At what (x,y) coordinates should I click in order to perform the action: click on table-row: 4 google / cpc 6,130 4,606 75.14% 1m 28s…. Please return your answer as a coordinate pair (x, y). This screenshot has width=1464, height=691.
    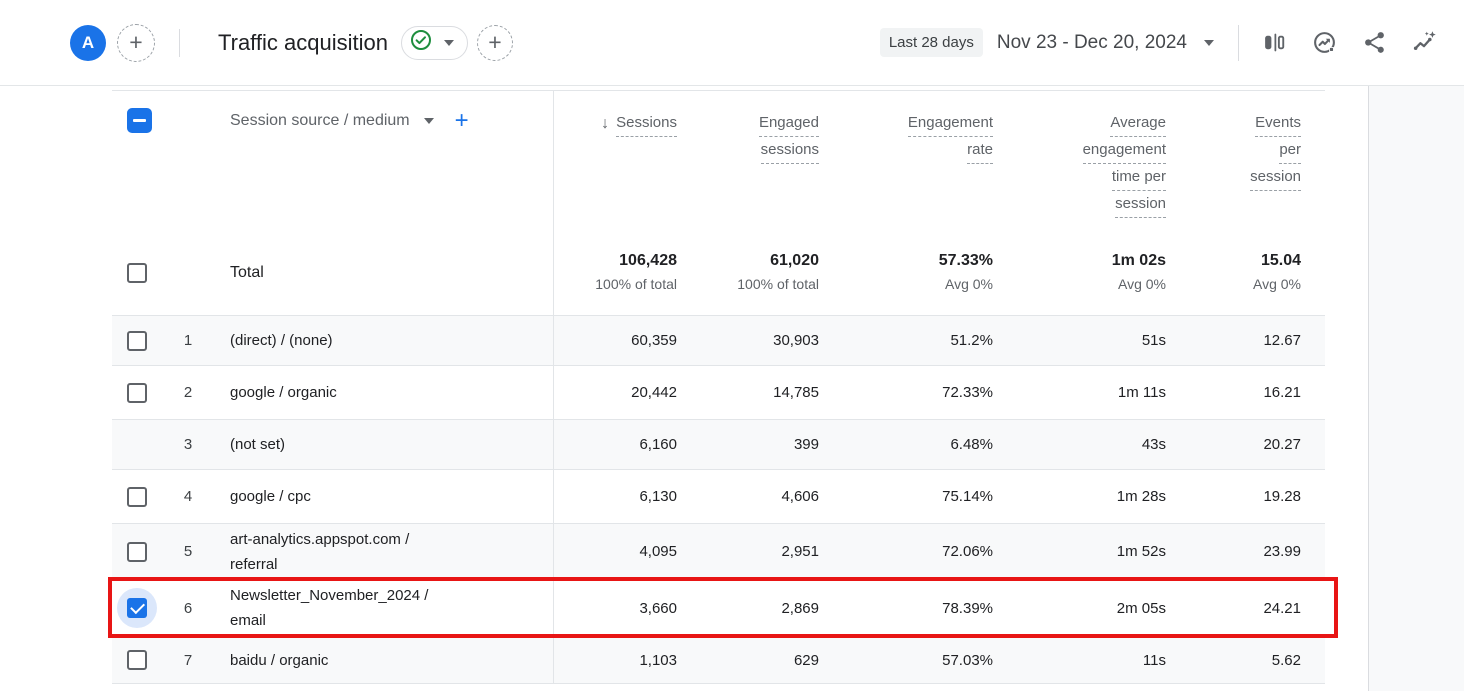
    Looking at the image, I should click on (718, 496).